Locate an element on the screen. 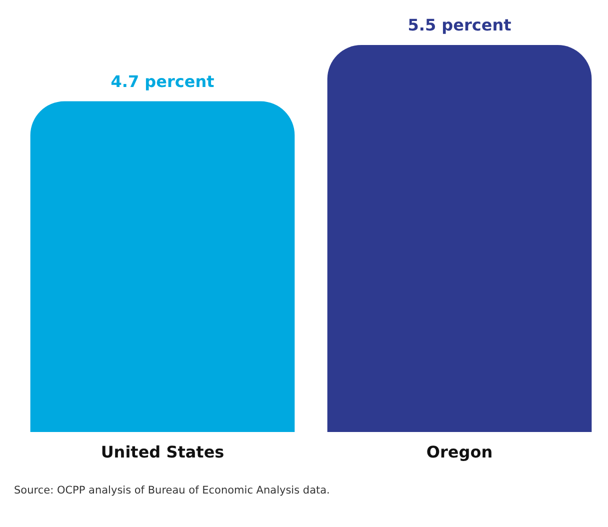 This screenshot has width=608, height=527. data-label: 5.5 percent is located at coordinates (460, 25).